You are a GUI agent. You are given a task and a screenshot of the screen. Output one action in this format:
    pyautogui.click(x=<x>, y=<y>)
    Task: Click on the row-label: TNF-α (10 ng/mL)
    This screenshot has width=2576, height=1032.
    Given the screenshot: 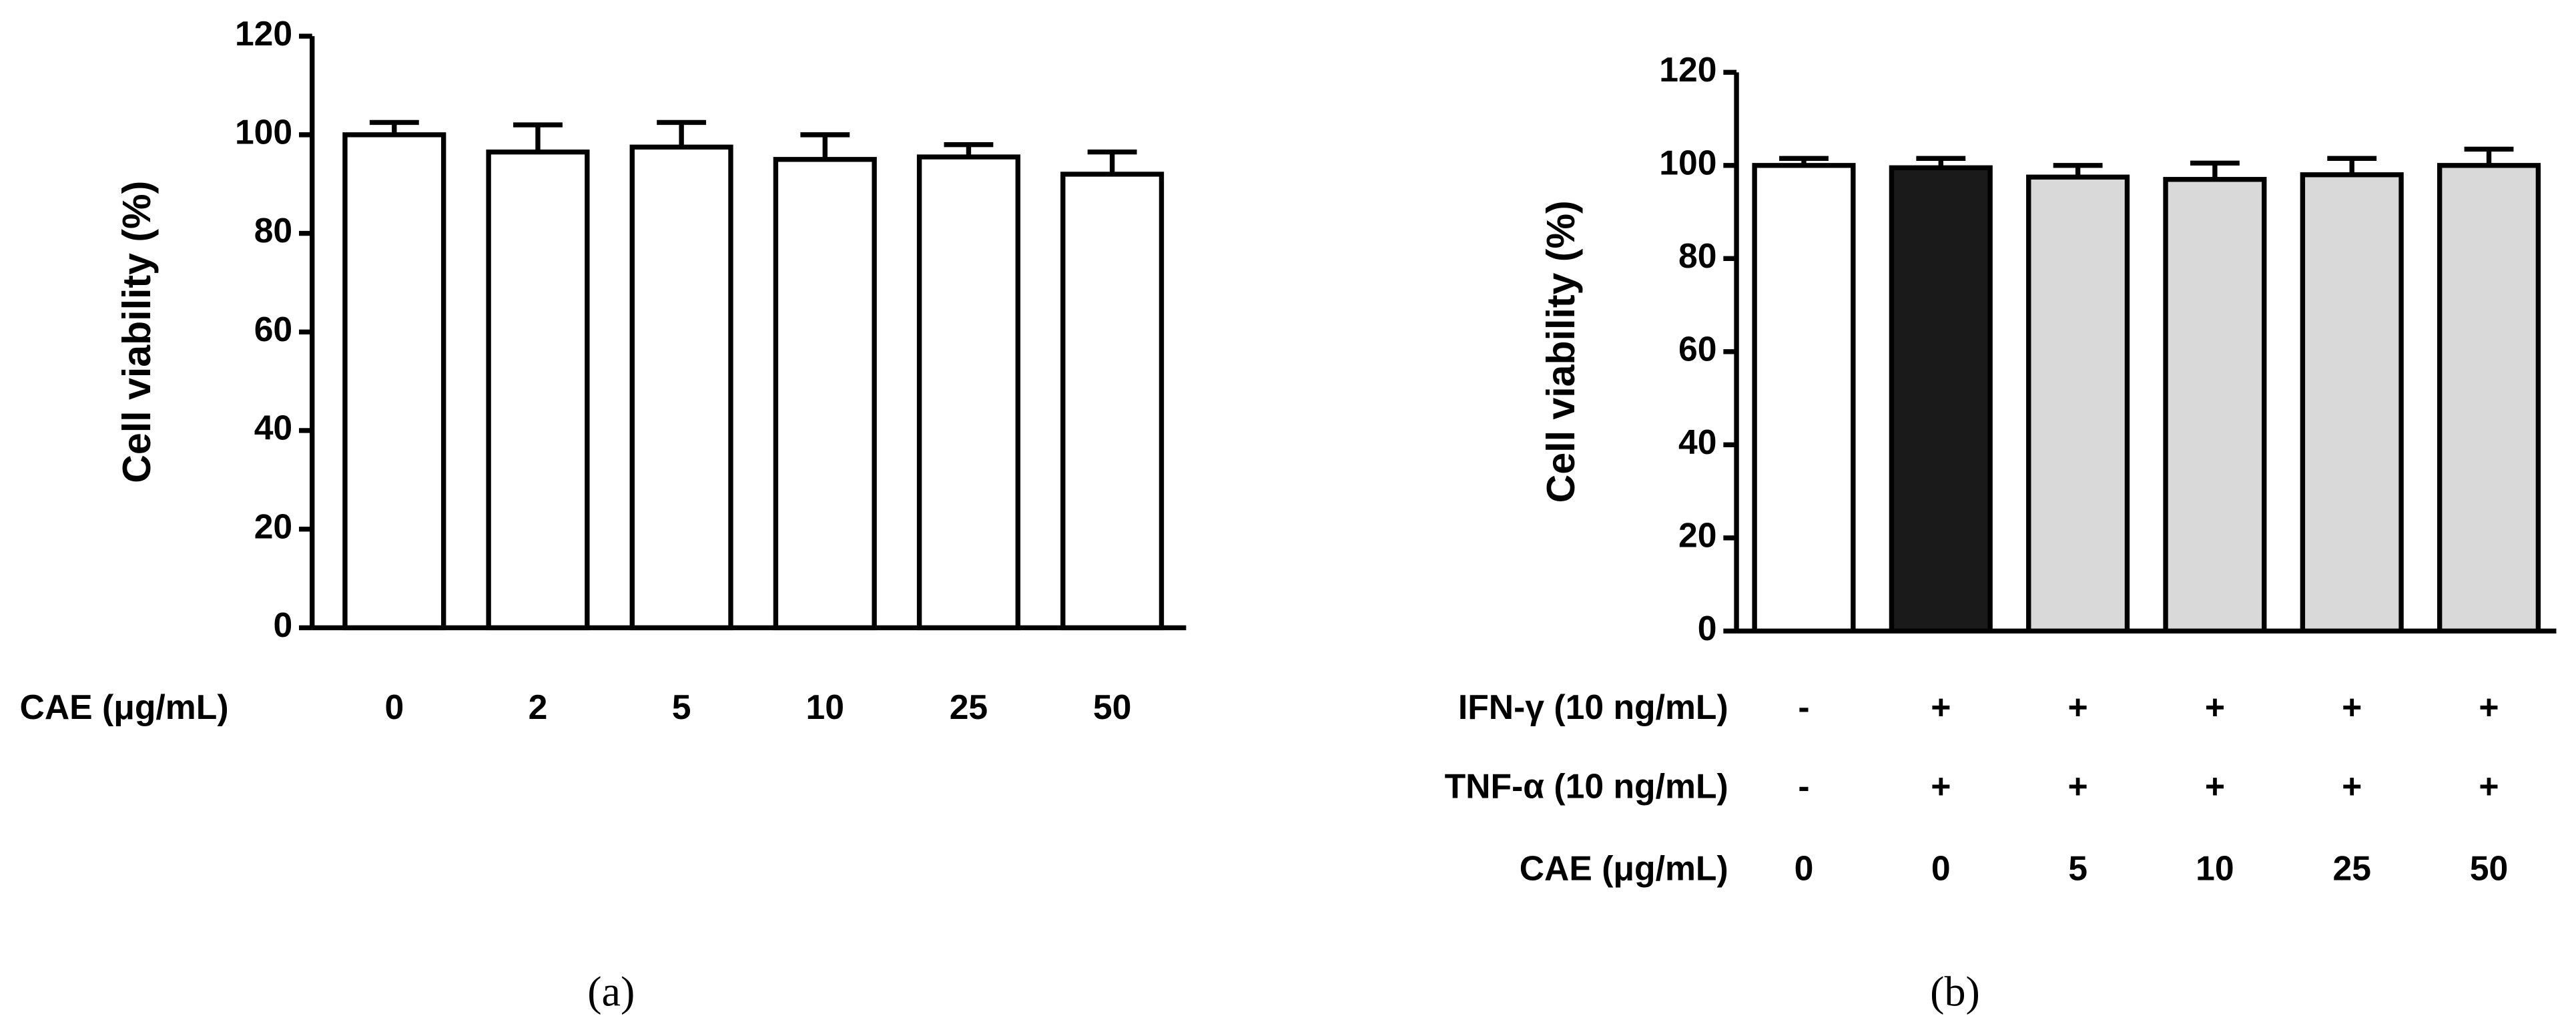 What is the action you would take?
    pyautogui.click(x=1586, y=785)
    